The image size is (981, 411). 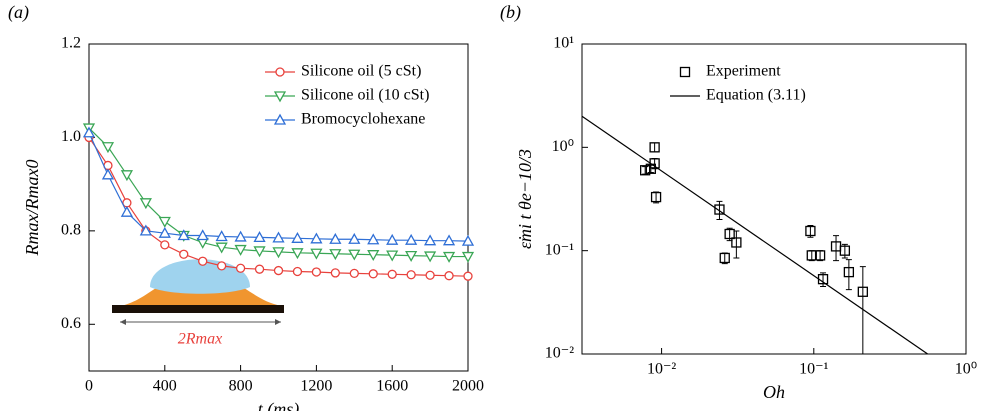 What do you see at coordinates (363, 119) in the screenshot?
I see `legend-label: Bromocyclohexane` at bounding box center [363, 119].